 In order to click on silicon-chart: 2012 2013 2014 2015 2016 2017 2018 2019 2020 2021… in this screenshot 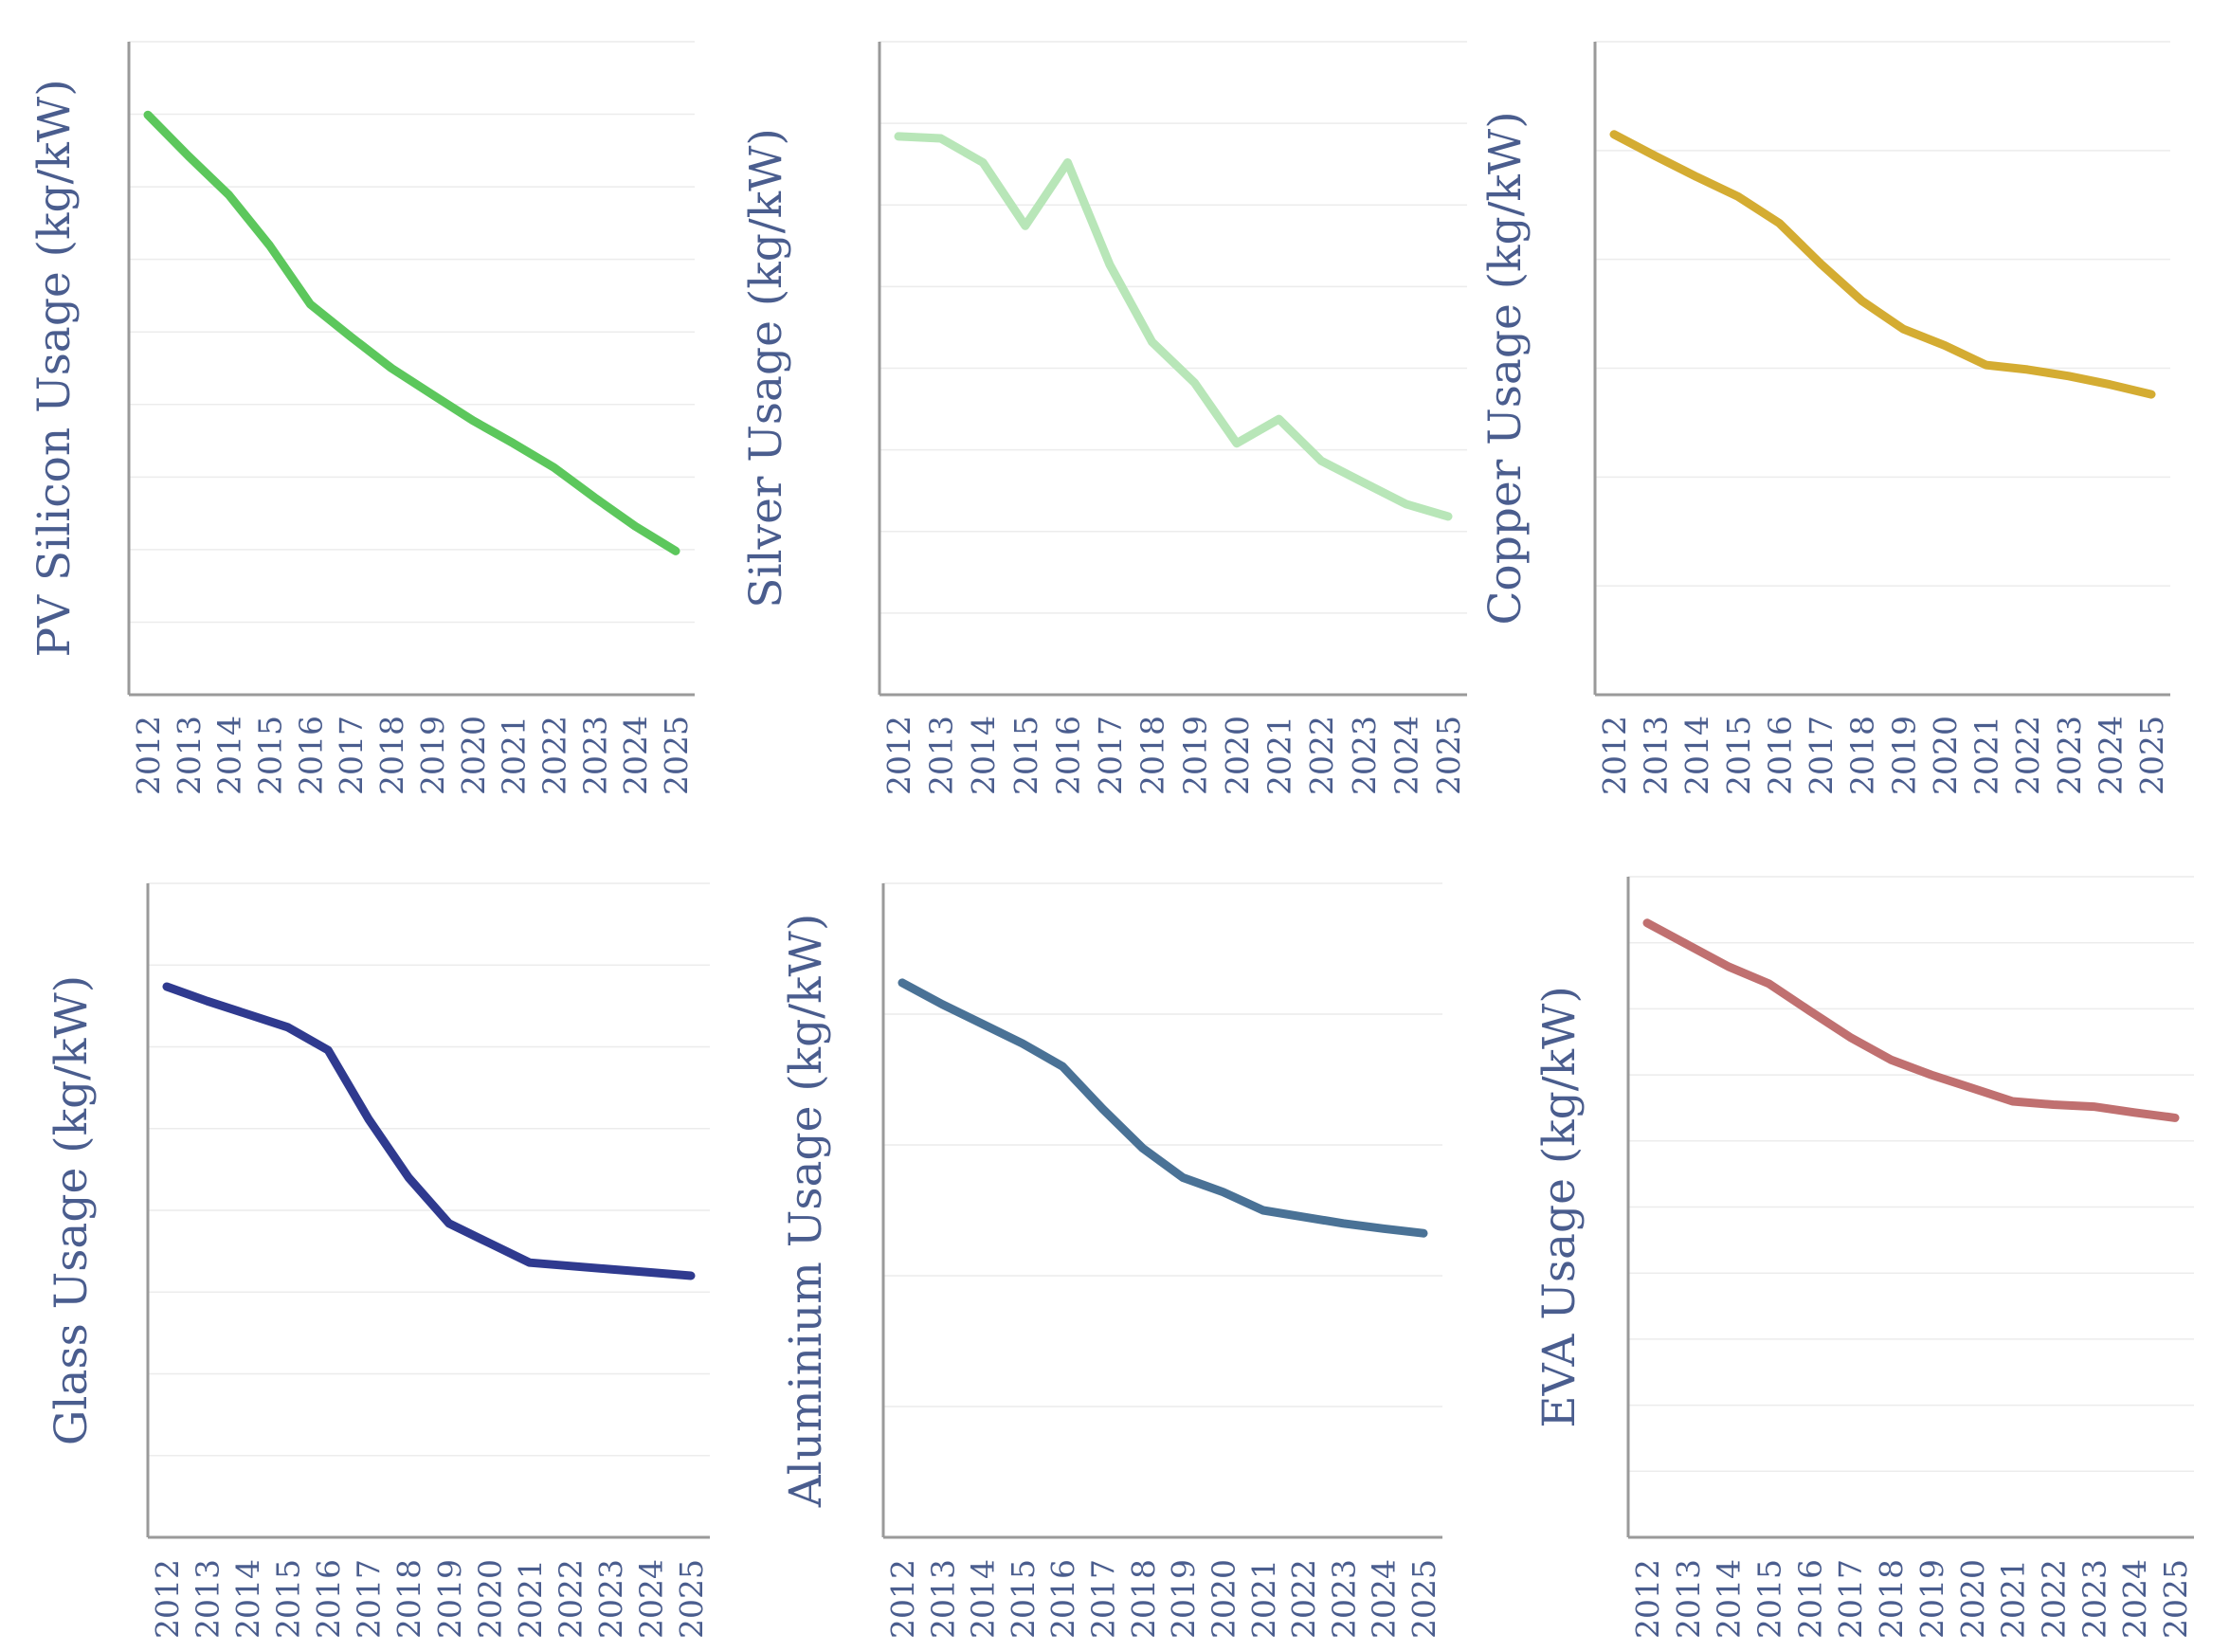, I will do `click(361, 418)`.